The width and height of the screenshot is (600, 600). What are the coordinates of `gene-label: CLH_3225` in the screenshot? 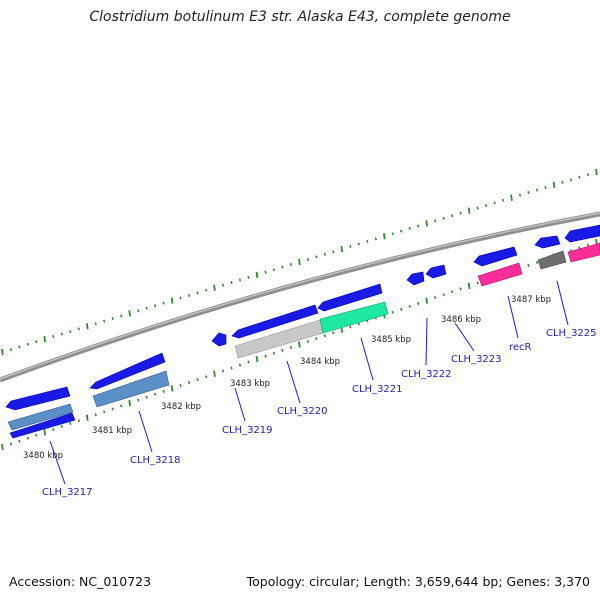 It's located at (571, 333).